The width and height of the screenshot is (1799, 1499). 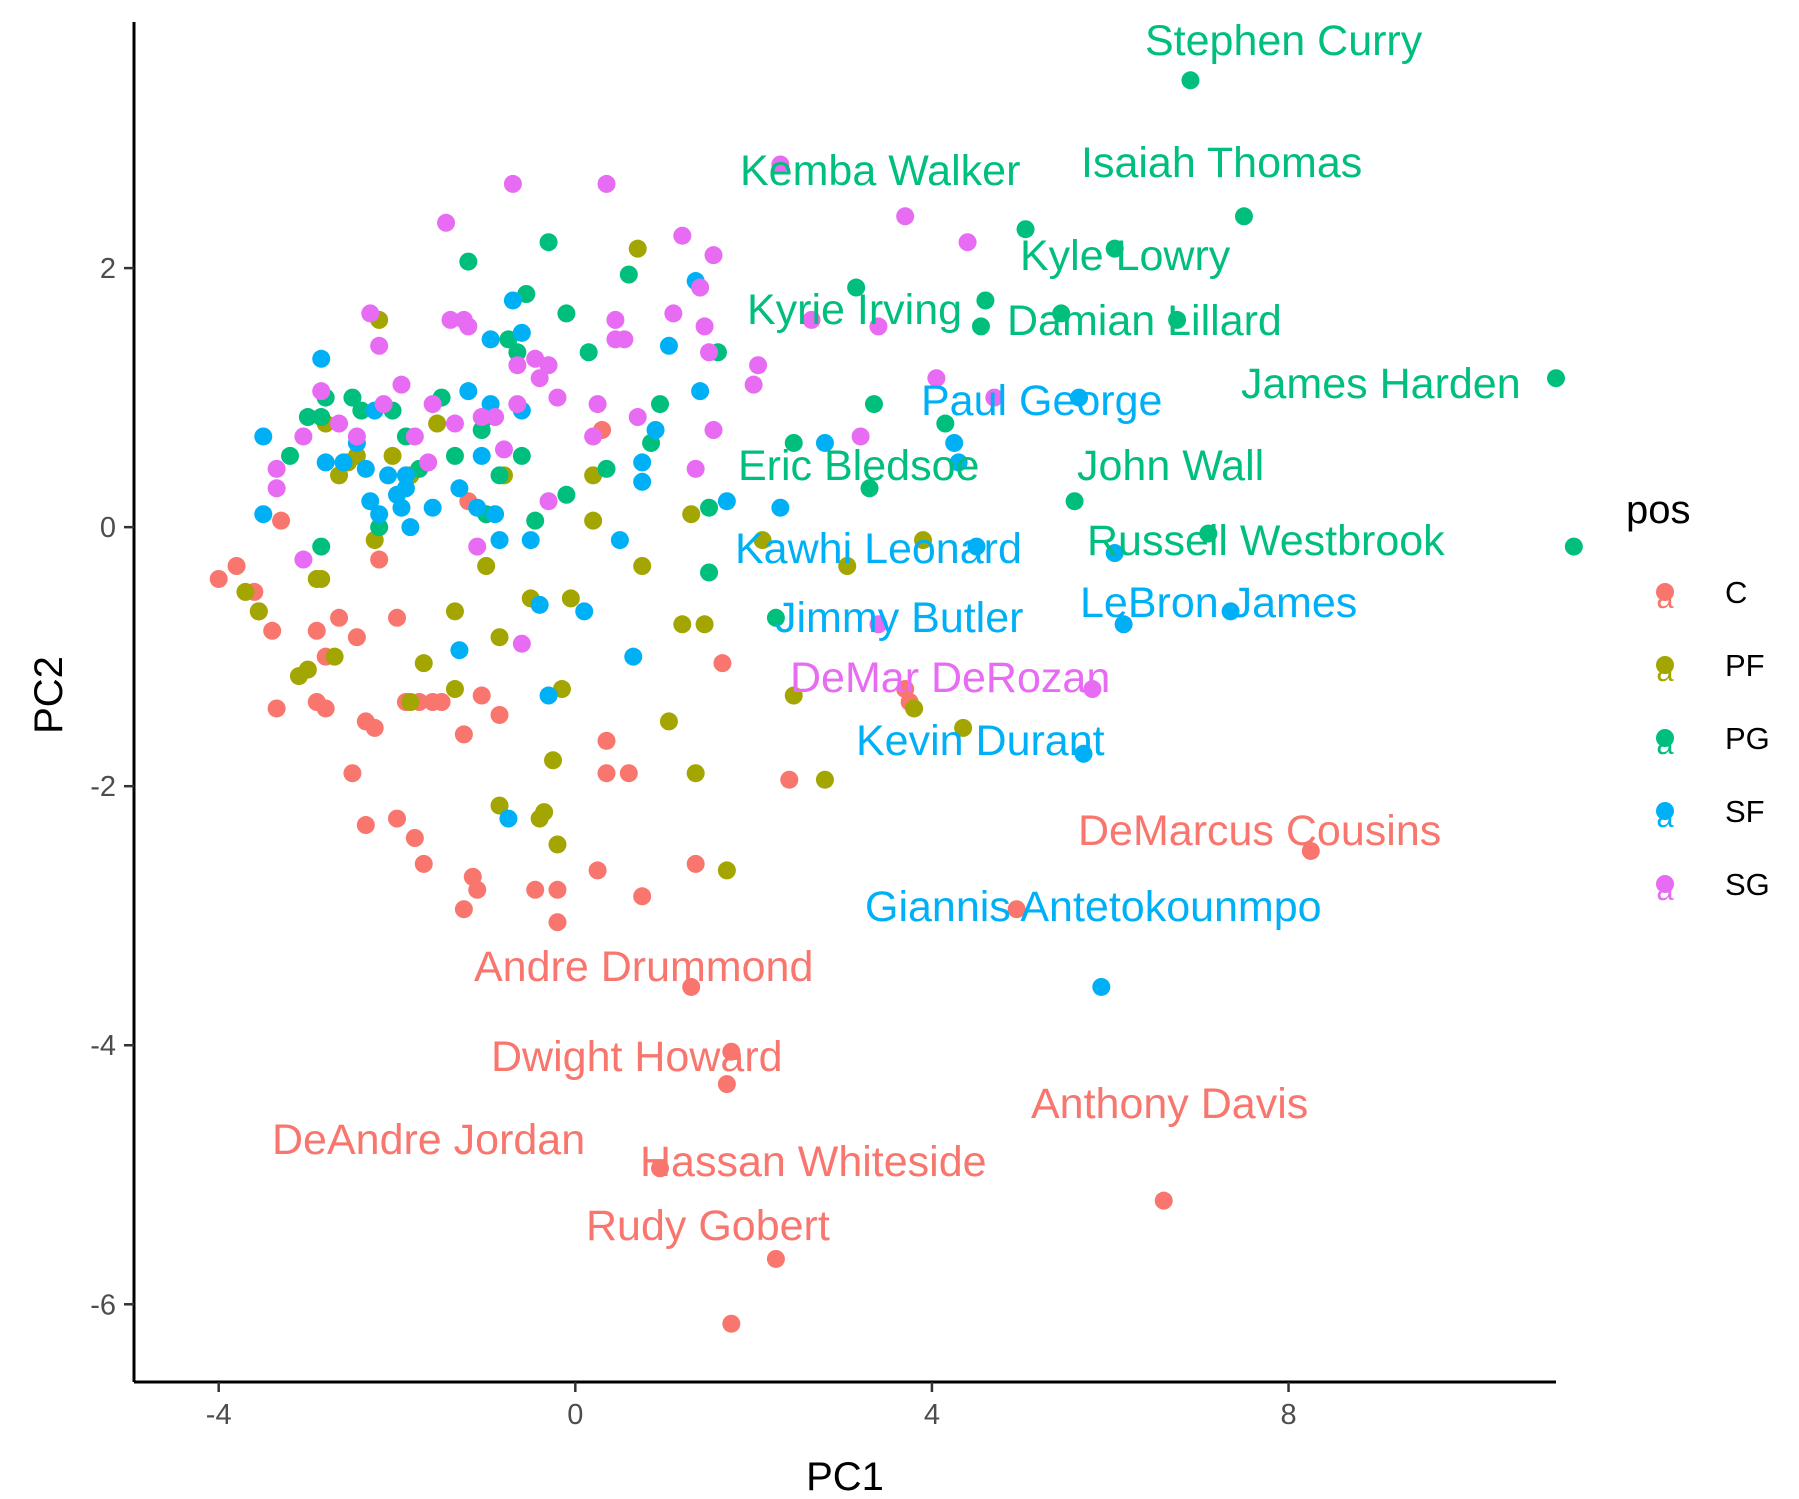 I want to click on x-axis-ticks: -4 0 4 8, so click(x=751, y=1406).